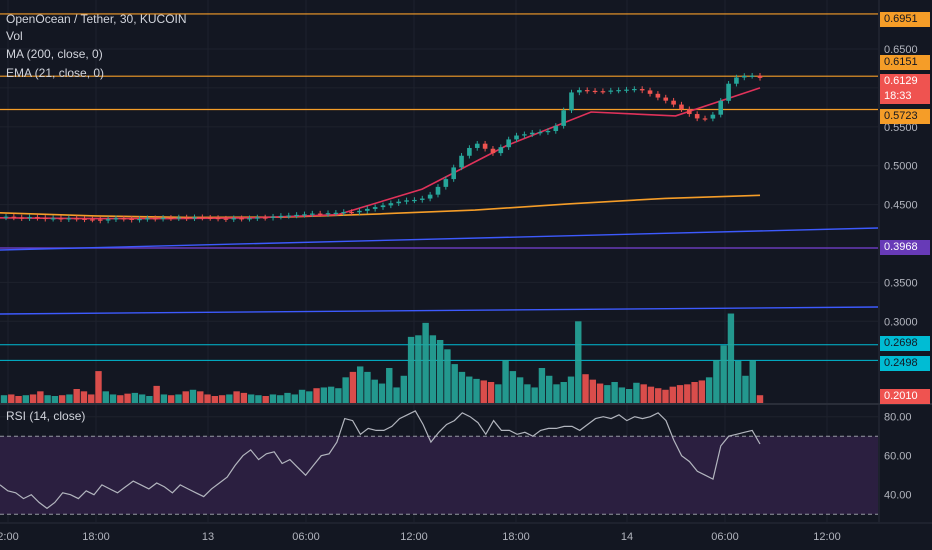  What do you see at coordinates (54, 54) in the screenshot?
I see `legend-ma: MA (200, close, 0)` at bounding box center [54, 54].